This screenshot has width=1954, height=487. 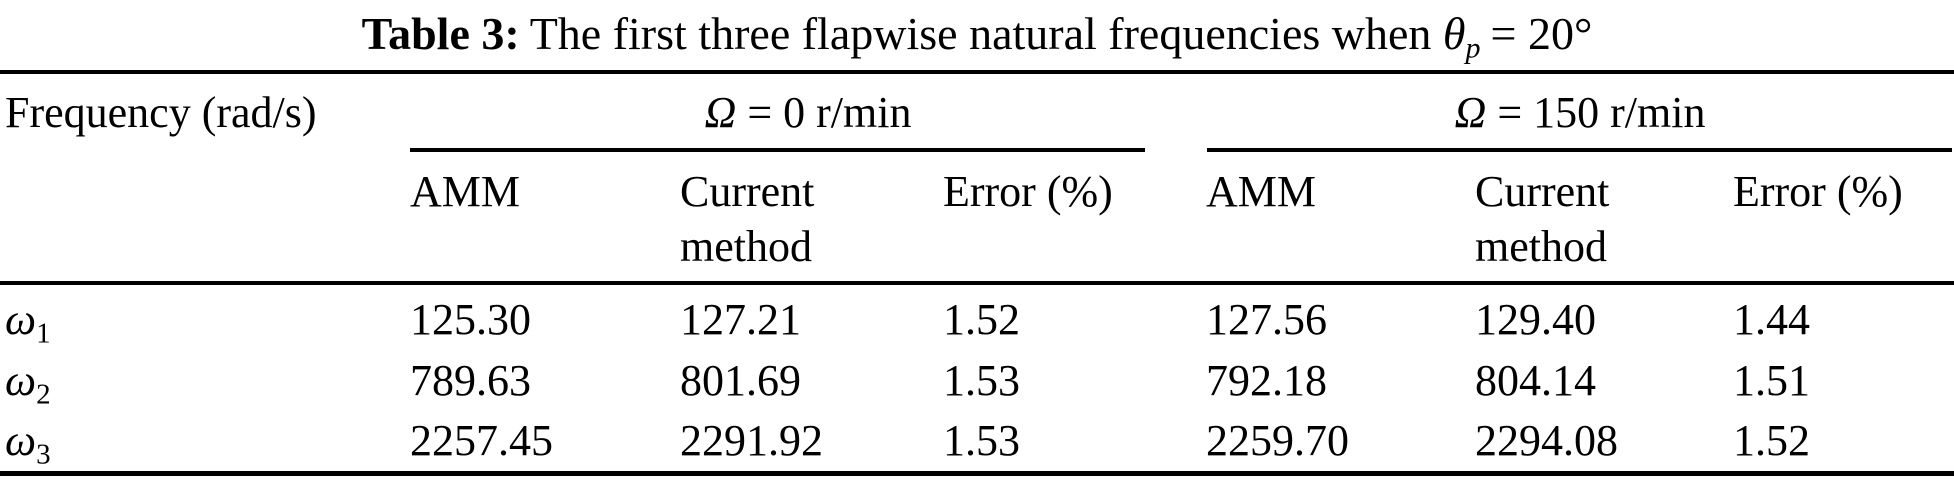 What do you see at coordinates (777, 150) in the screenshot?
I see `group-rule-left` at bounding box center [777, 150].